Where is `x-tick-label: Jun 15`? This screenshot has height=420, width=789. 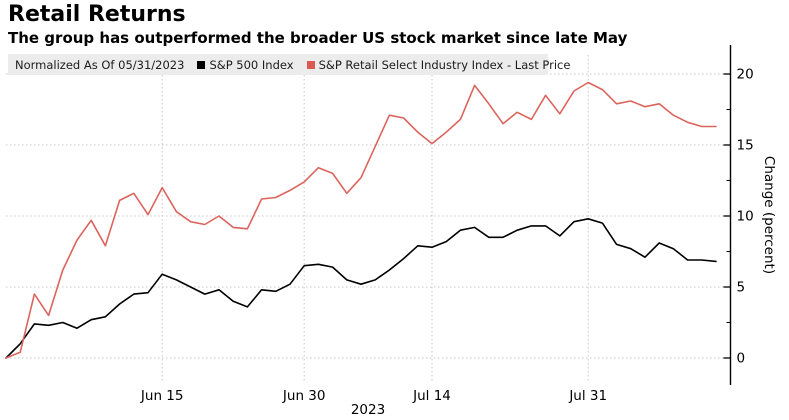
x-tick-label: Jun 15 is located at coordinates (162, 396).